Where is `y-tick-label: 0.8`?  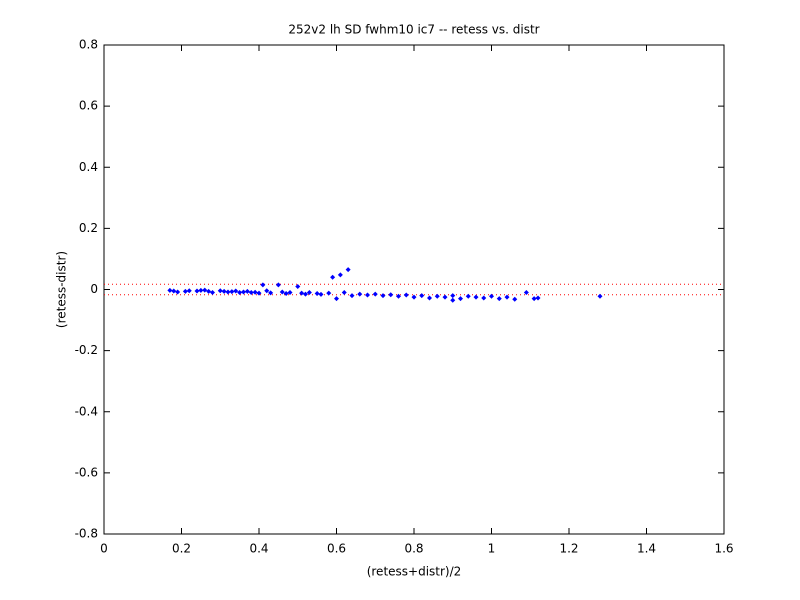 y-tick-label: 0.8 is located at coordinates (88, 45).